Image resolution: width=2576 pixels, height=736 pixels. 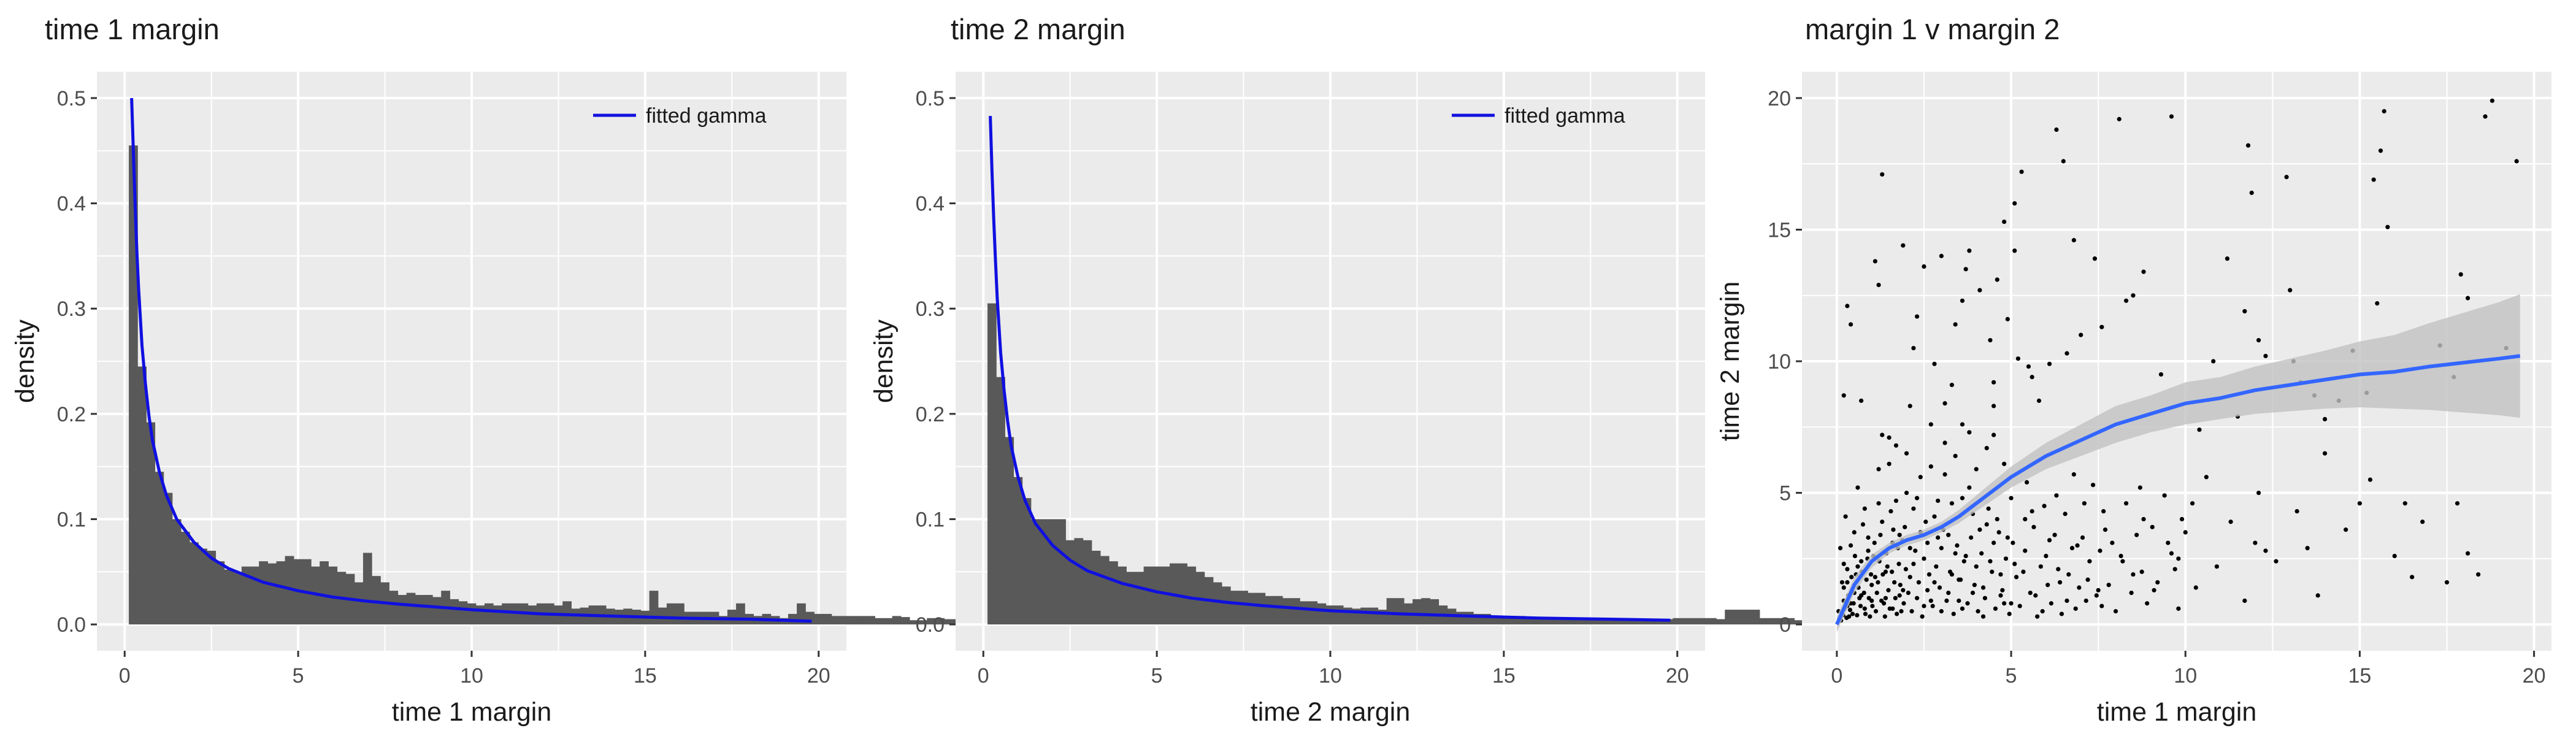 I want to click on y-axis-label: time 2 margin, so click(x=1730, y=361).